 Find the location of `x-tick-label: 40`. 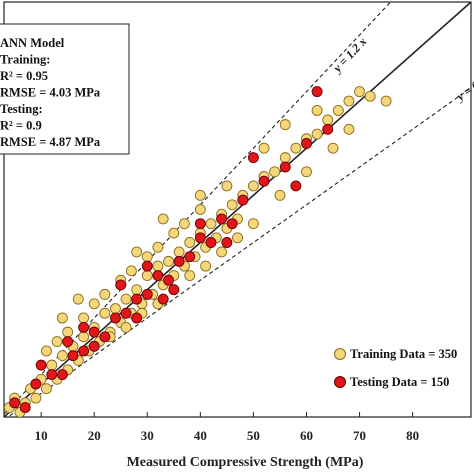

x-tick-label: 40 is located at coordinates (200, 435).